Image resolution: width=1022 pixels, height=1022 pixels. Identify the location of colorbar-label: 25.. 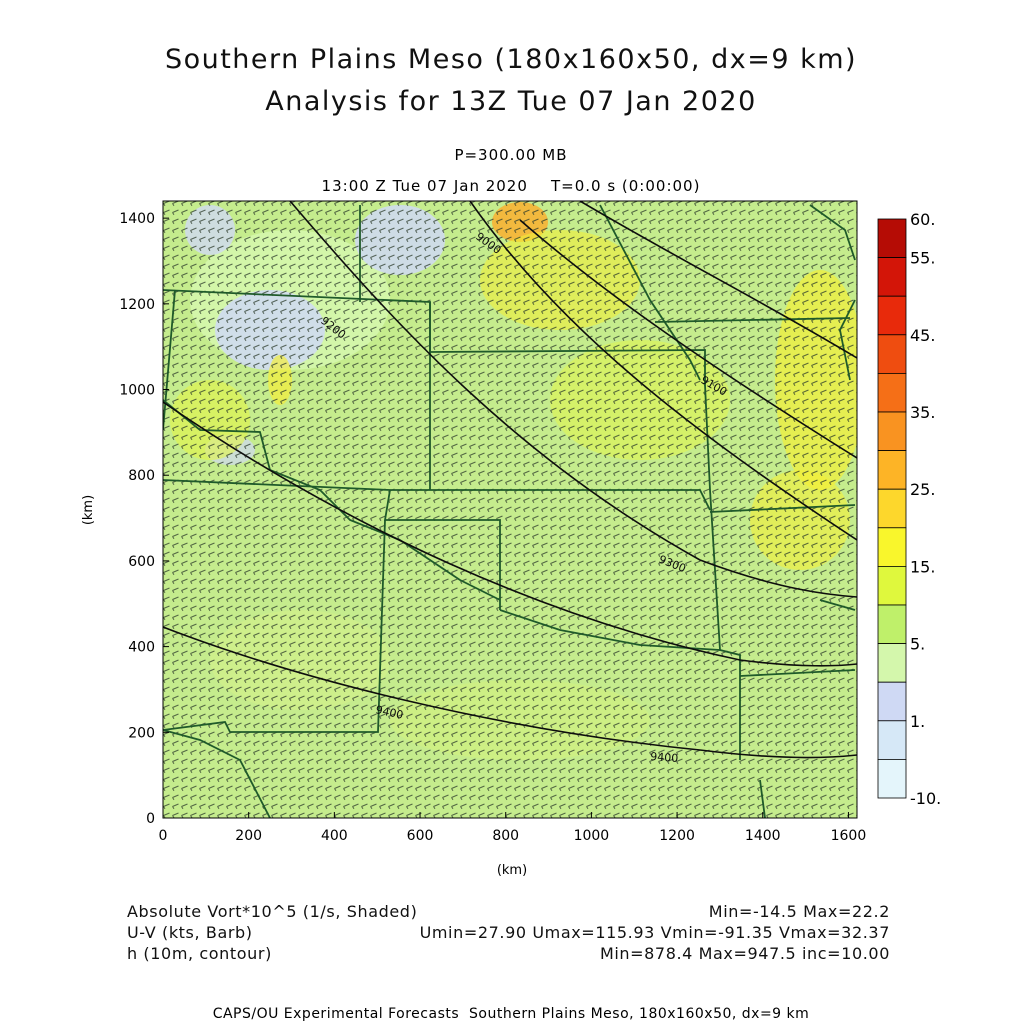
(922, 489).